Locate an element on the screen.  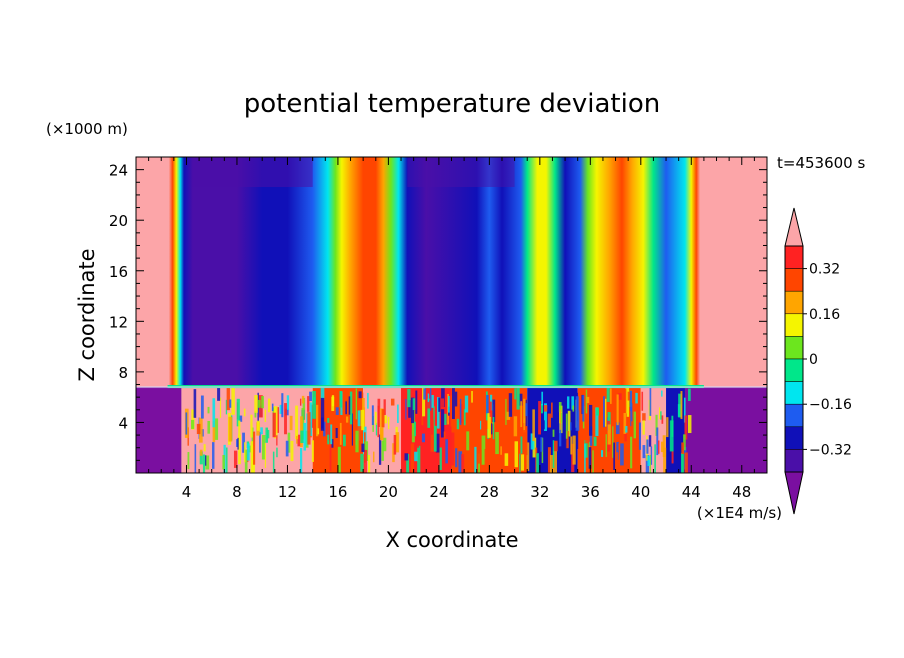
x-tick-label: 28 is located at coordinates (489, 492).